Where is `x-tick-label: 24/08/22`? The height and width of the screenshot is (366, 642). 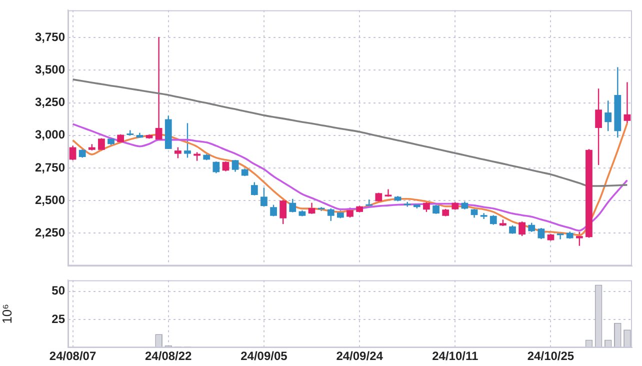 x-tick-label: 24/08/22 is located at coordinates (168, 356).